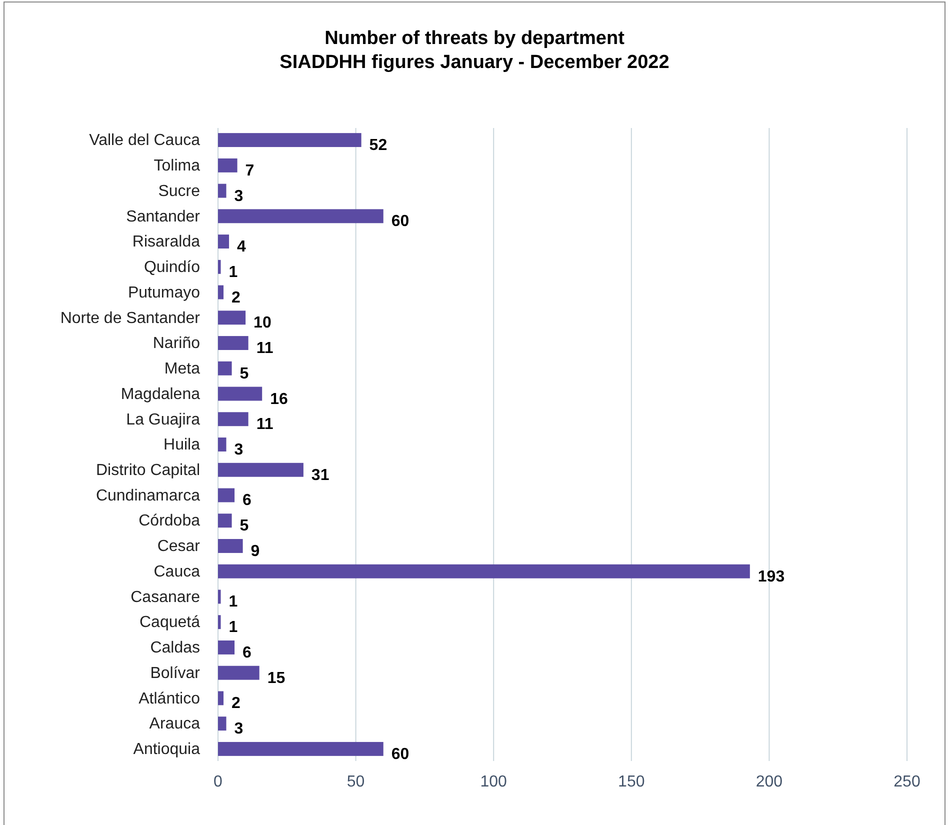 The height and width of the screenshot is (825, 949). What do you see at coordinates (175, 648) in the screenshot?
I see `y-tick-label: Caldas` at bounding box center [175, 648].